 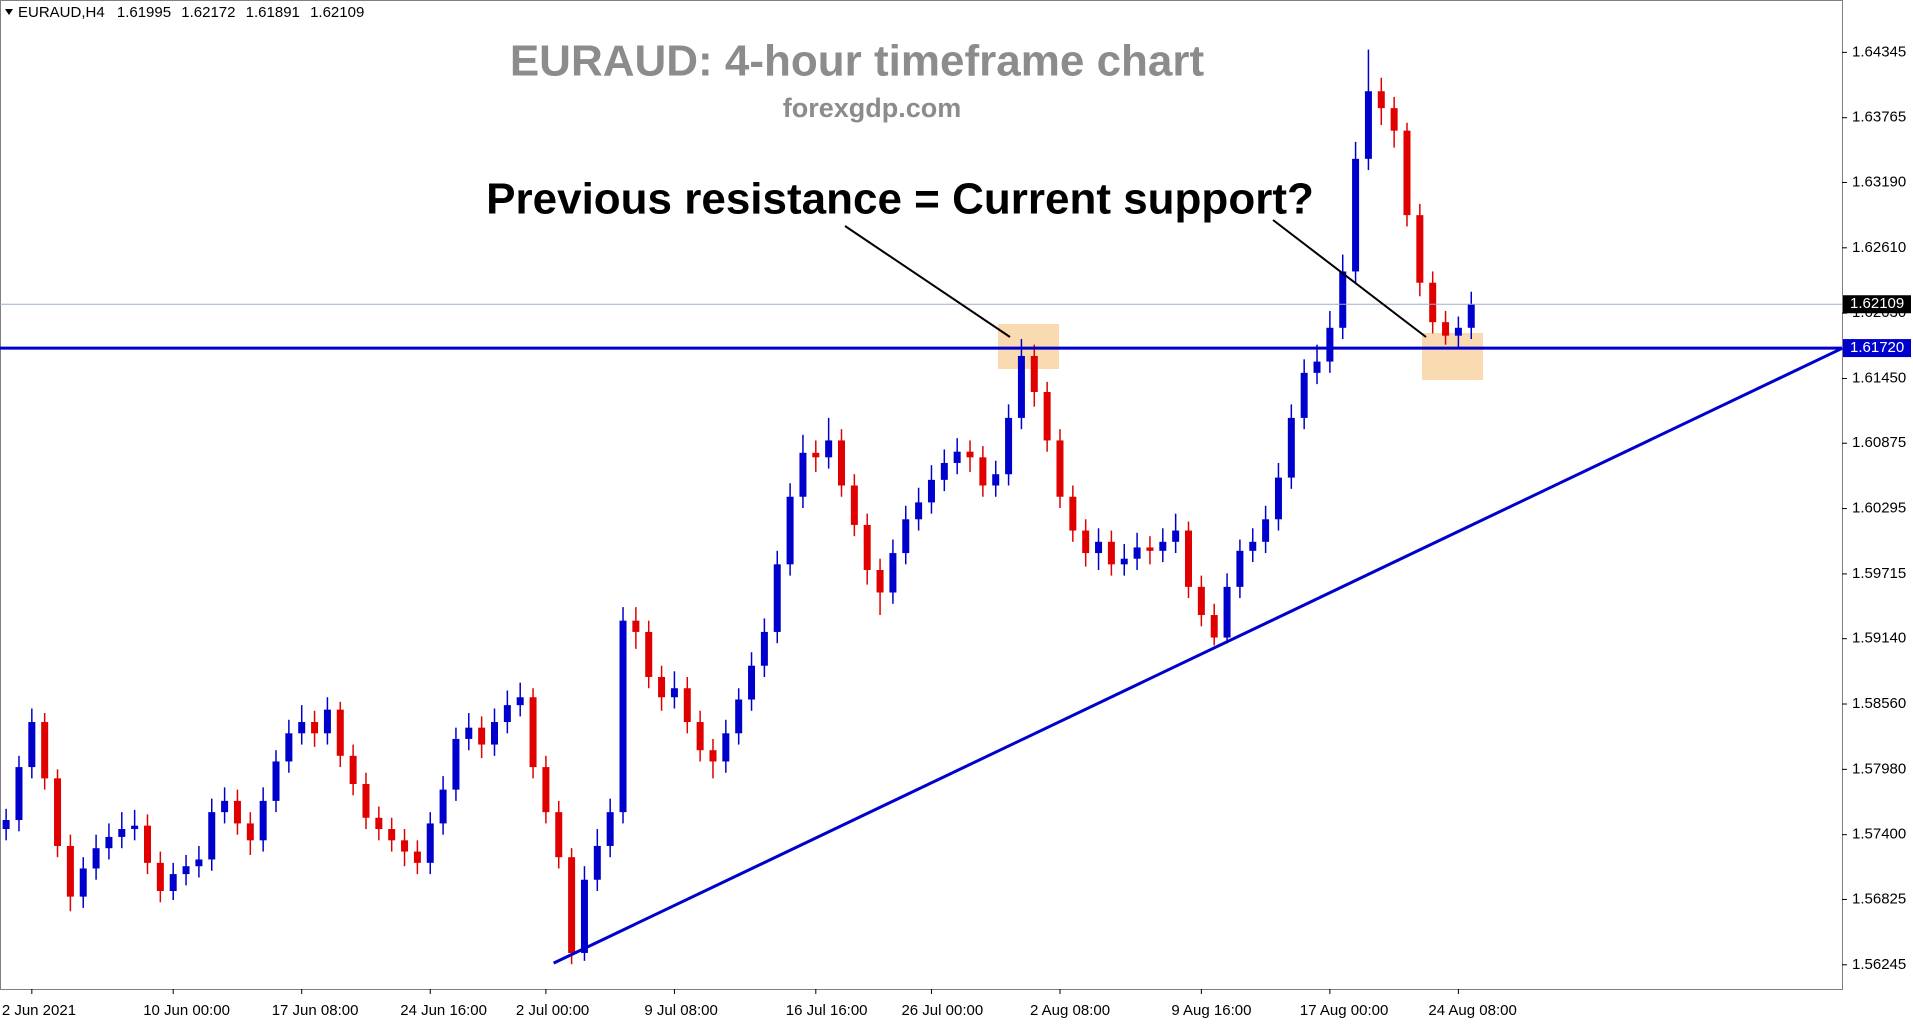 I want to click on x-tick-label: 24 Jun 16:00, so click(x=443, y=1010).